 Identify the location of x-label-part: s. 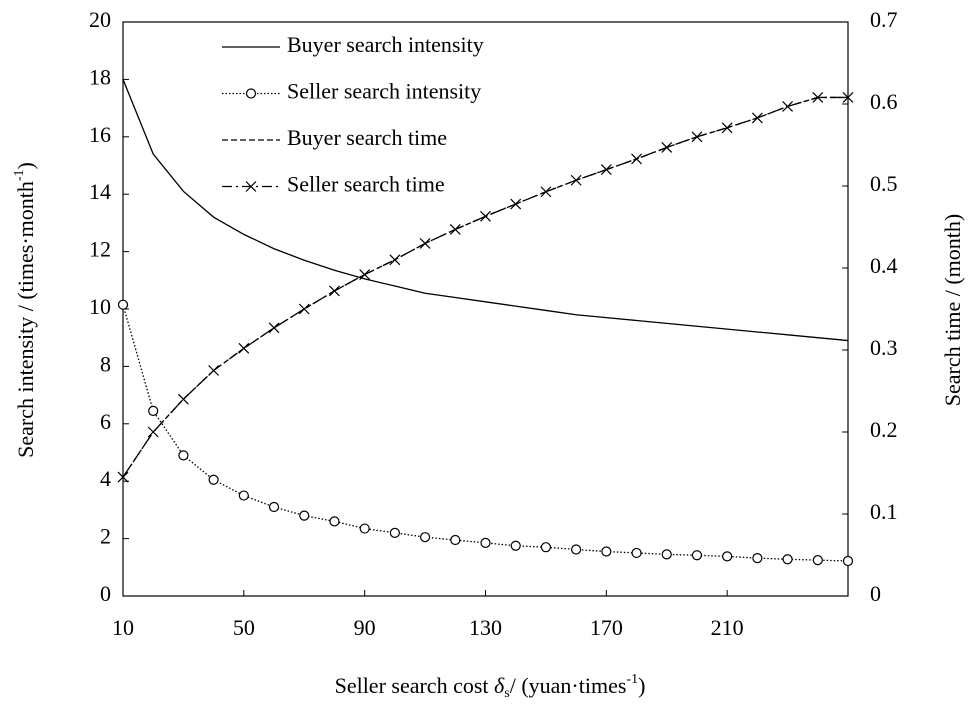
(506, 693).